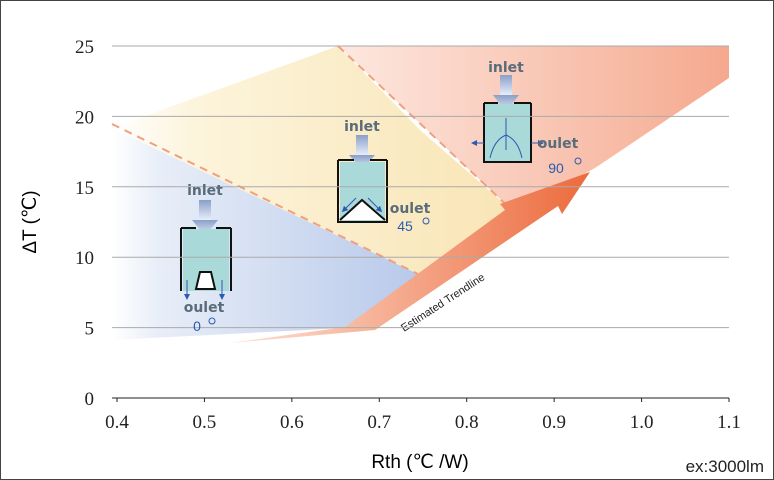 Image resolution: width=774 pixels, height=480 pixels. What do you see at coordinates (554, 422) in the screenshot?
I see `x-tick-label: 0.9` at bounding box center [554, 422].